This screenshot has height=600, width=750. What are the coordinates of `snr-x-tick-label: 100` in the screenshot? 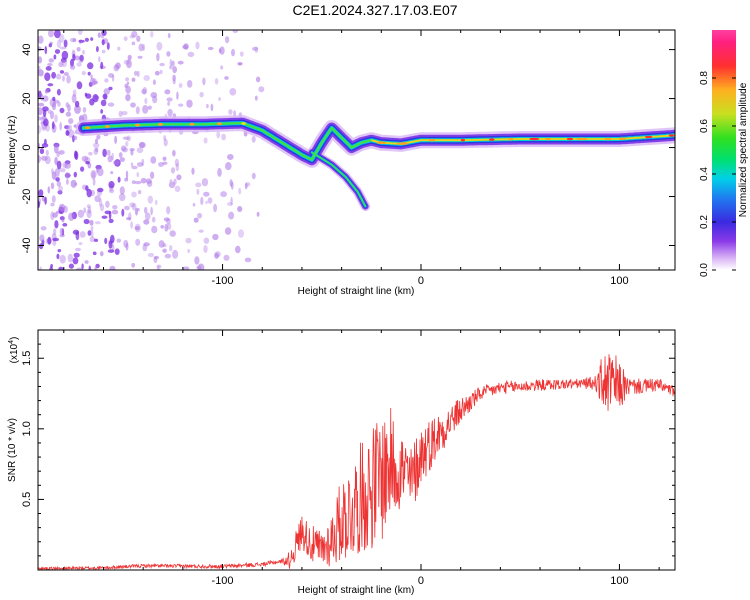 It's located at (619, 581).